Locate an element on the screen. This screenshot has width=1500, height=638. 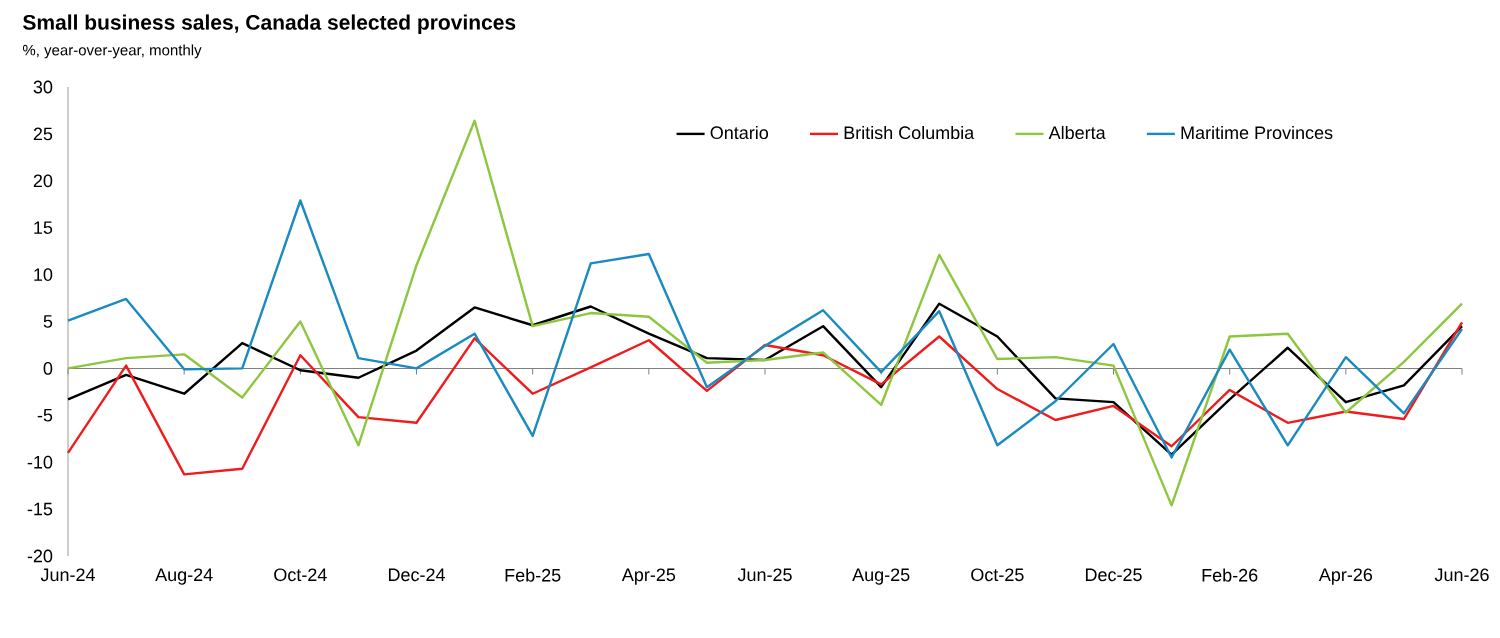
x-tick-label: Dec-24 is located at coordinates (416, 575).